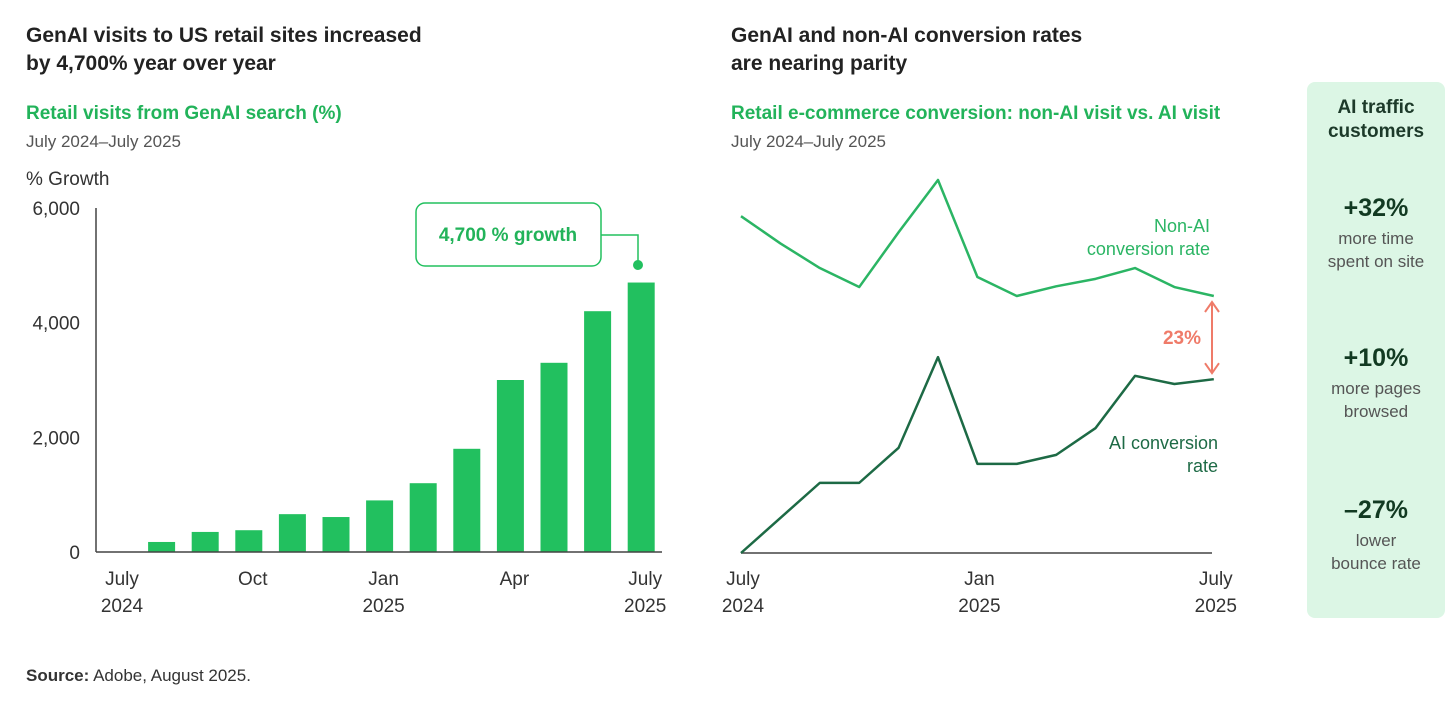  I want to click on stat-bounce-rate: –27% lower bounce rate, so click(1376, 535).